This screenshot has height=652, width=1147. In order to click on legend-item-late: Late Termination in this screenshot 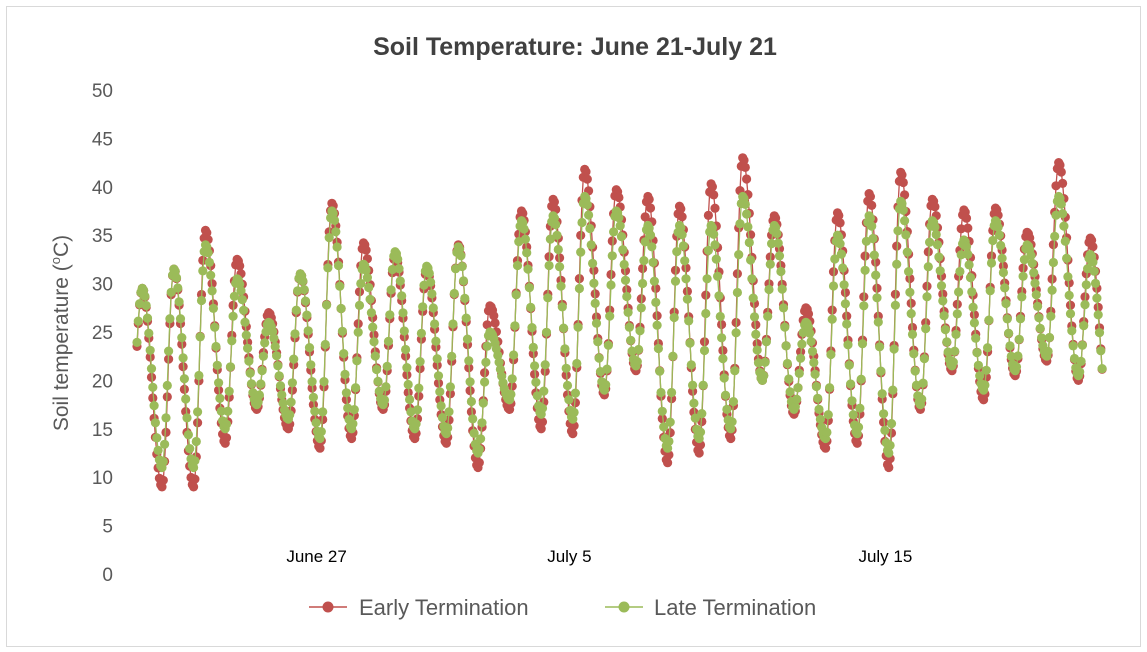, I will do `click(710, 607)`.